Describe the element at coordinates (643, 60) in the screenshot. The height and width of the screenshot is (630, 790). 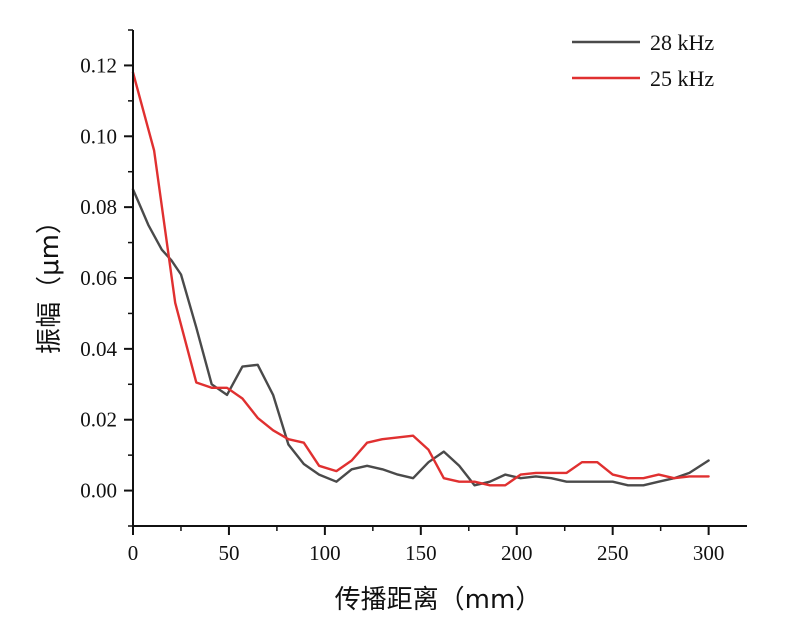
I see `legend: 28 kHz 25 kHz` at that location.